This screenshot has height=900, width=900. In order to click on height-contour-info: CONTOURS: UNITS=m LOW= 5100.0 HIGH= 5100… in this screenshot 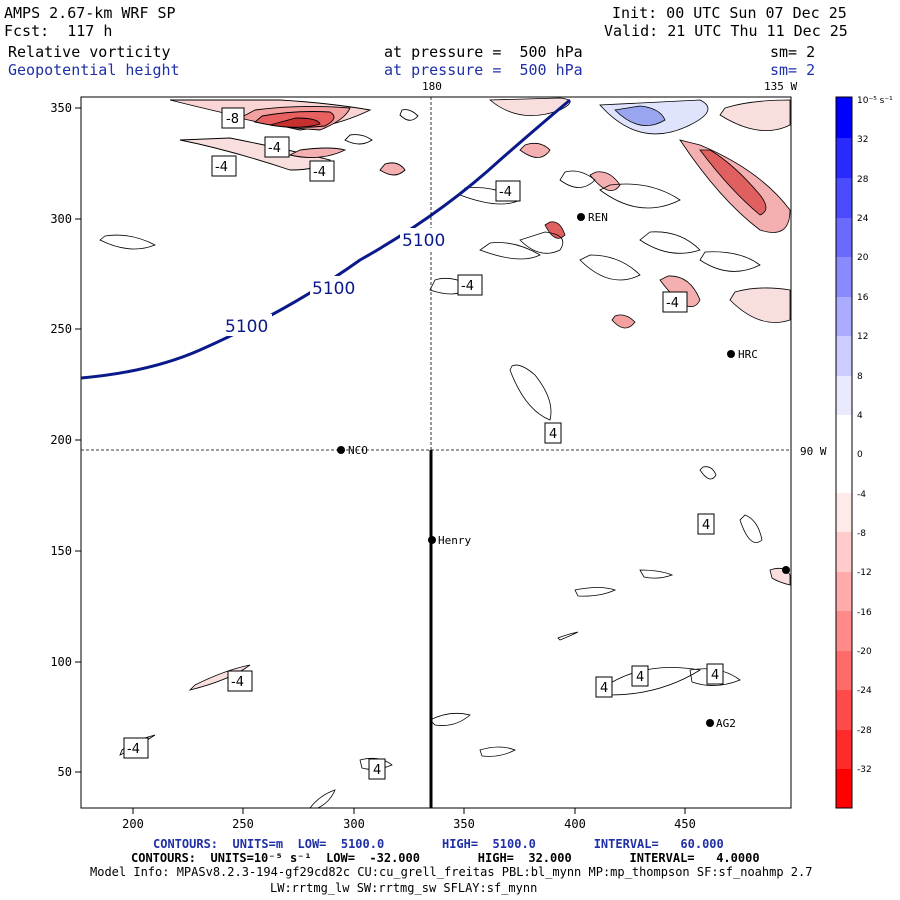, I will do `click(438, 844)`.